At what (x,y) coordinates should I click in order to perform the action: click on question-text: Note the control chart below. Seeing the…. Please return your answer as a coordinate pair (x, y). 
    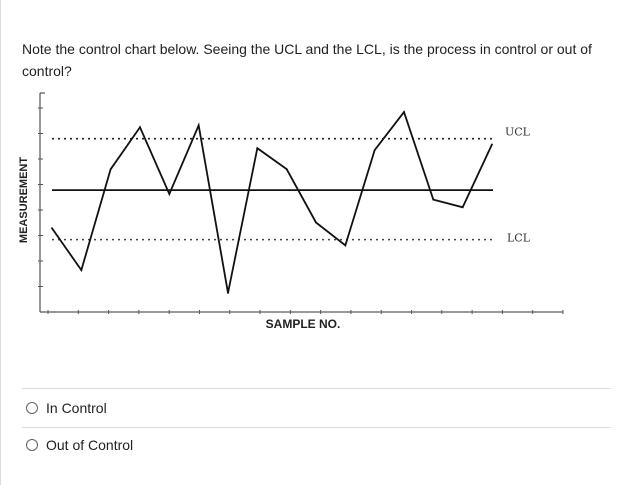
    Looking at the image, I should click on (307, 60).